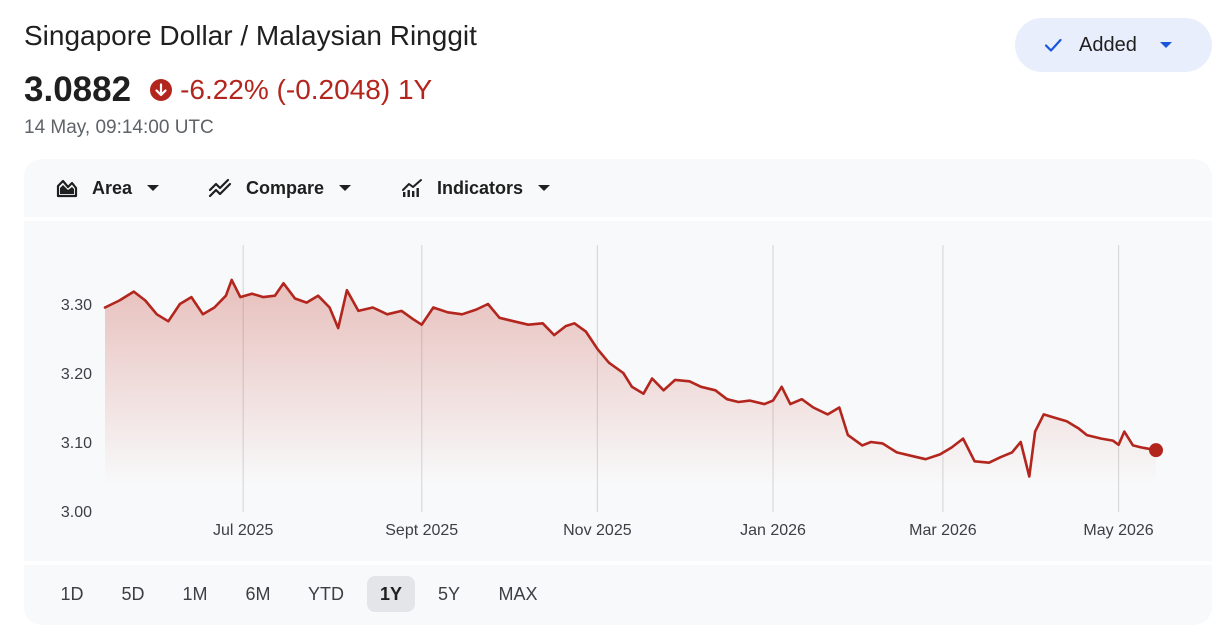 This screenshot has width=1230, height=632. I want to click on checkmark-icon, so click(1053, 45).